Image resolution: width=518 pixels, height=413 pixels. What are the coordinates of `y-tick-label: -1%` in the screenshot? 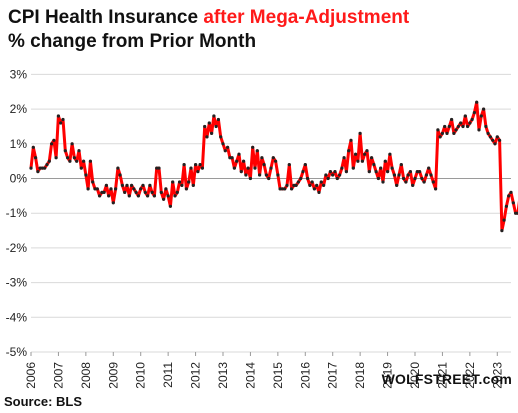 It's located at (17, 213).